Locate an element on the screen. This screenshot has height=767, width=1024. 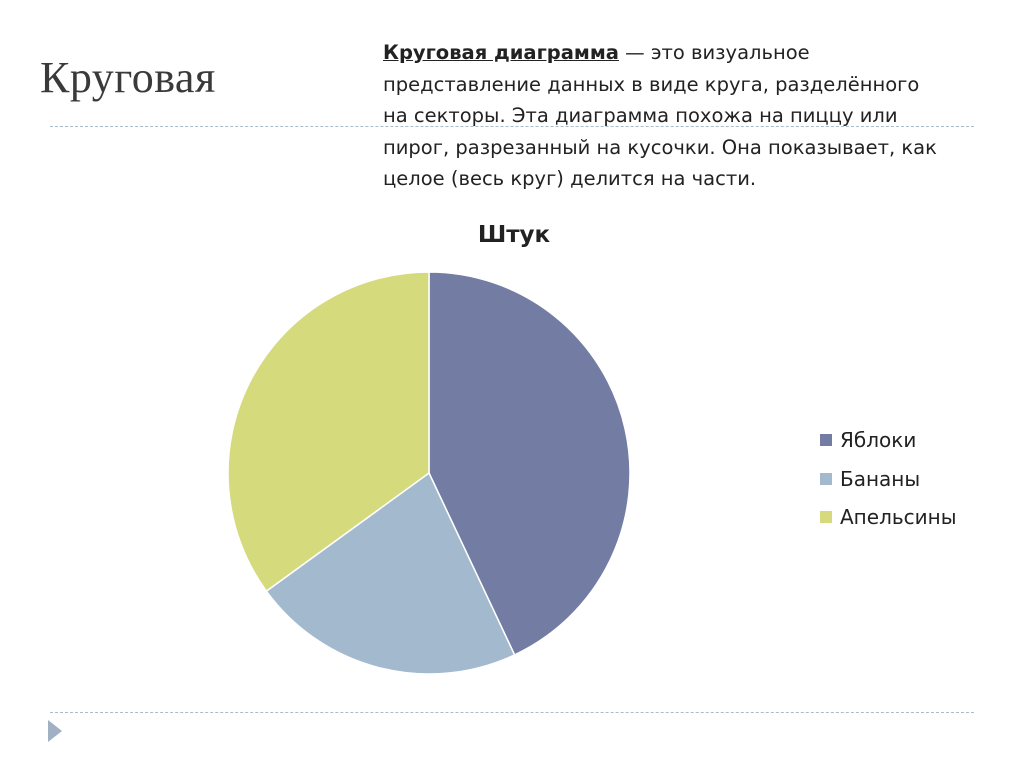
chart-legend: Яблоки Бананы Апельсины is located at coordinates (888, 479).